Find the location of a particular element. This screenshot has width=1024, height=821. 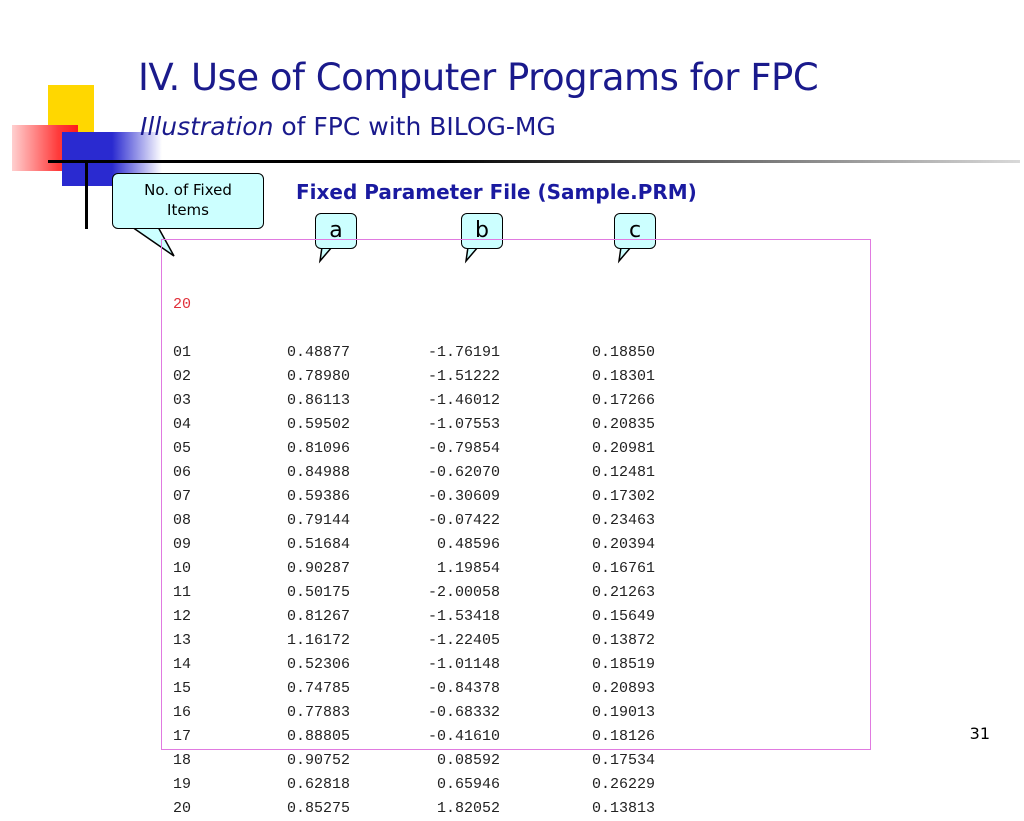

param-a: 0.90752 is located at coordinates (318, 760).